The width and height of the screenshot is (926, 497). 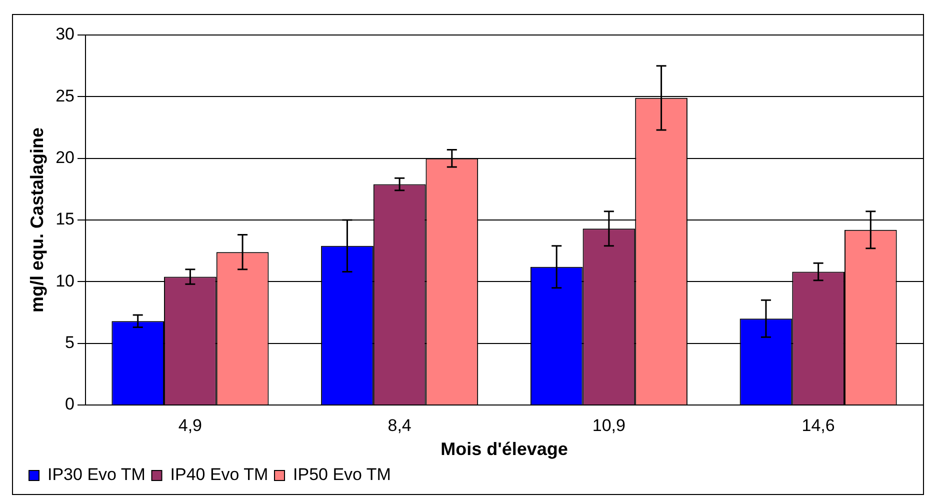 What do you see at coordinates (219, 474) in the screenshot?
I see `legend-label: IP40 Evo TM` at bounding box center [219, 474].